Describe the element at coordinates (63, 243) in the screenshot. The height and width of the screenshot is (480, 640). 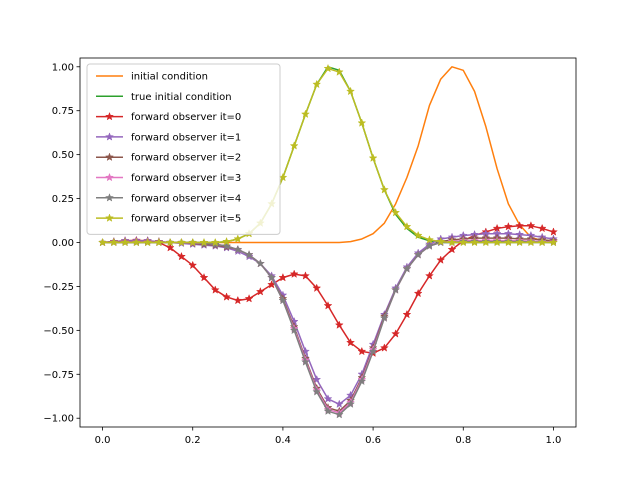
I see `y-tick-label: 0.00` at that location.